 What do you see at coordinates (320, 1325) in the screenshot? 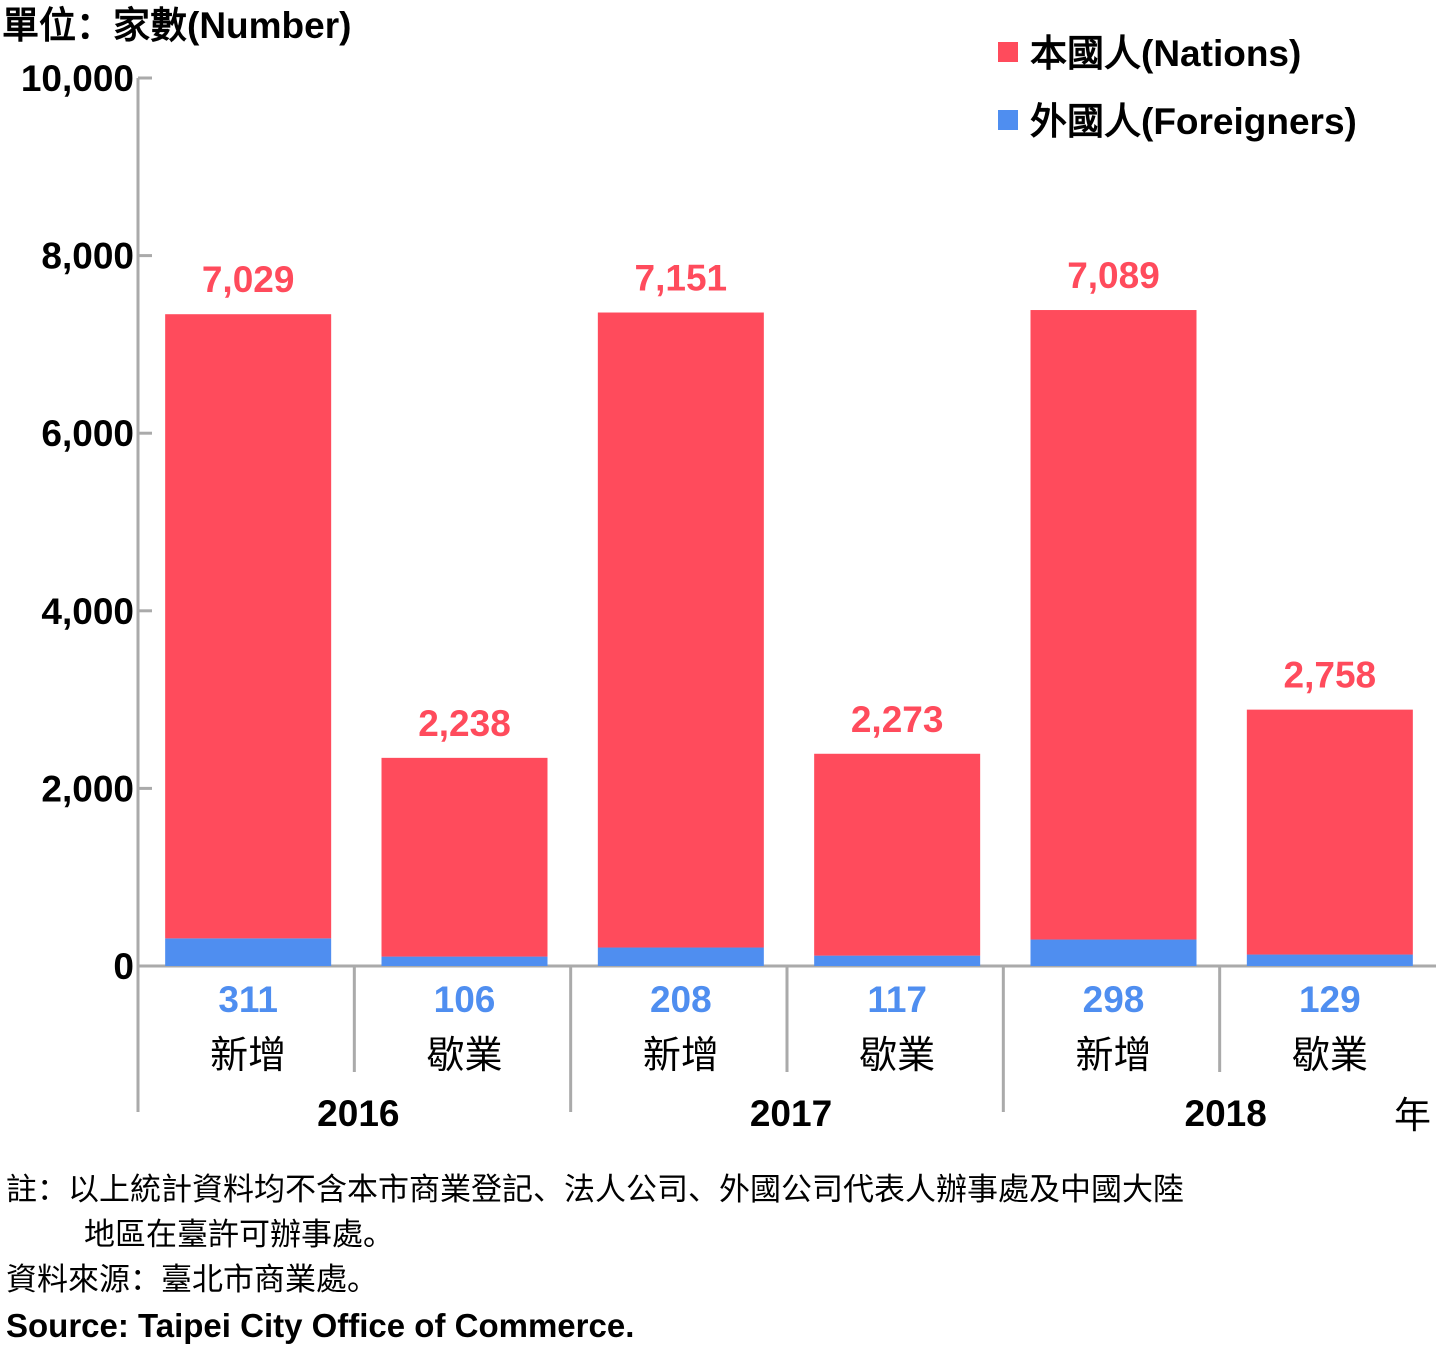
I see `source-line-en: Source: Taipei City Office of Commerce.` at bounding box center [320, 1325].